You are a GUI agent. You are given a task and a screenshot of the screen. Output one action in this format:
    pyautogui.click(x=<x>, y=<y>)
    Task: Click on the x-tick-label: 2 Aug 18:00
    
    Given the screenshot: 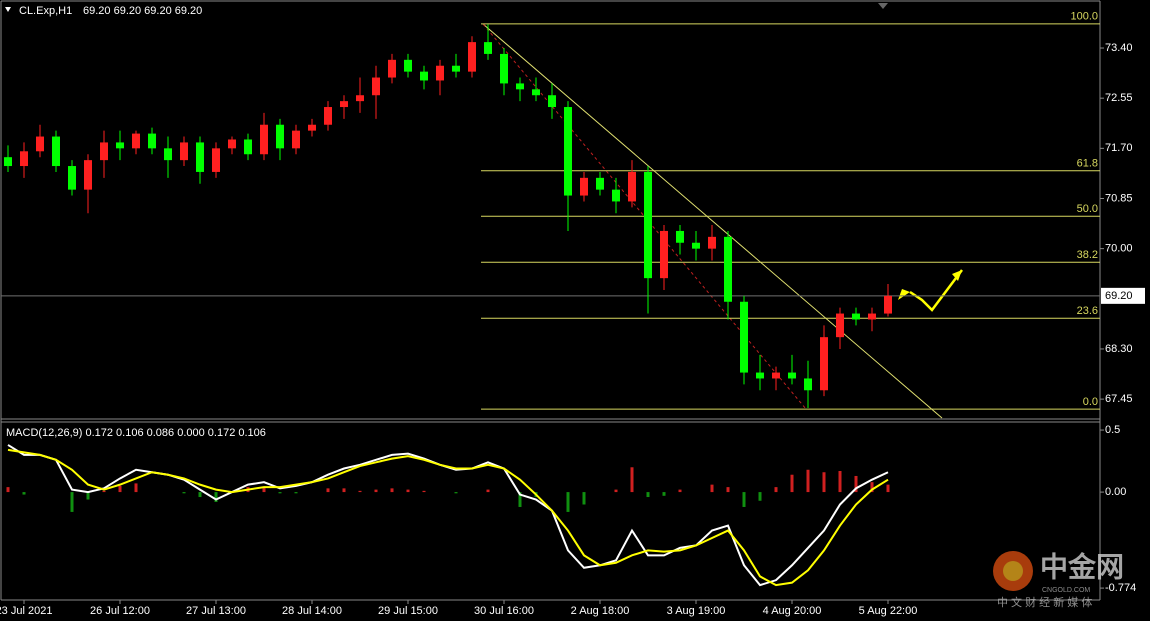 What is the action you would take?
    pyautogui.click(x=600, y=611)
    